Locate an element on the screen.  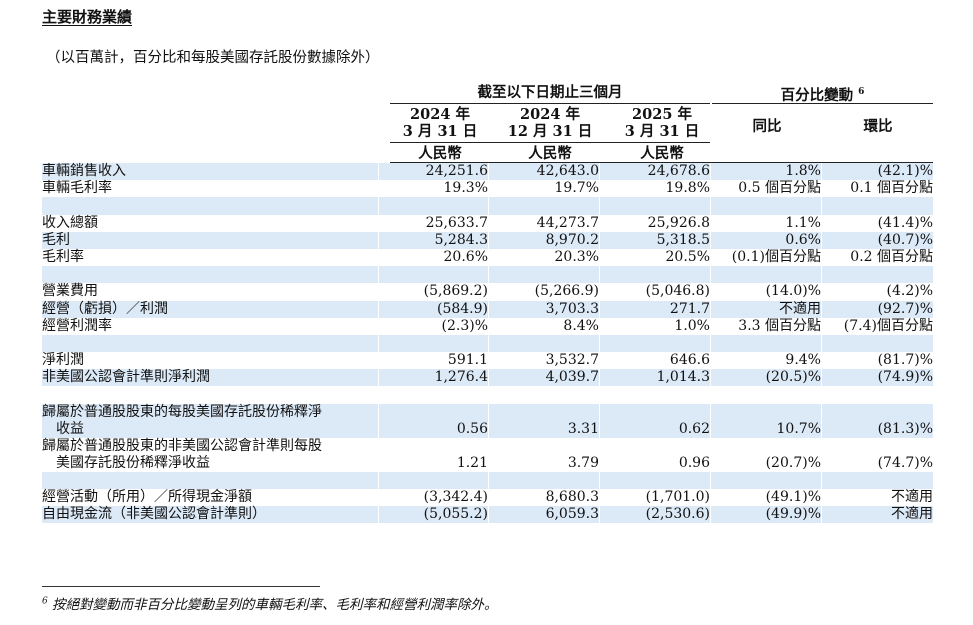
cell-col-1: 1.21 is located at coordinates (472, 462).